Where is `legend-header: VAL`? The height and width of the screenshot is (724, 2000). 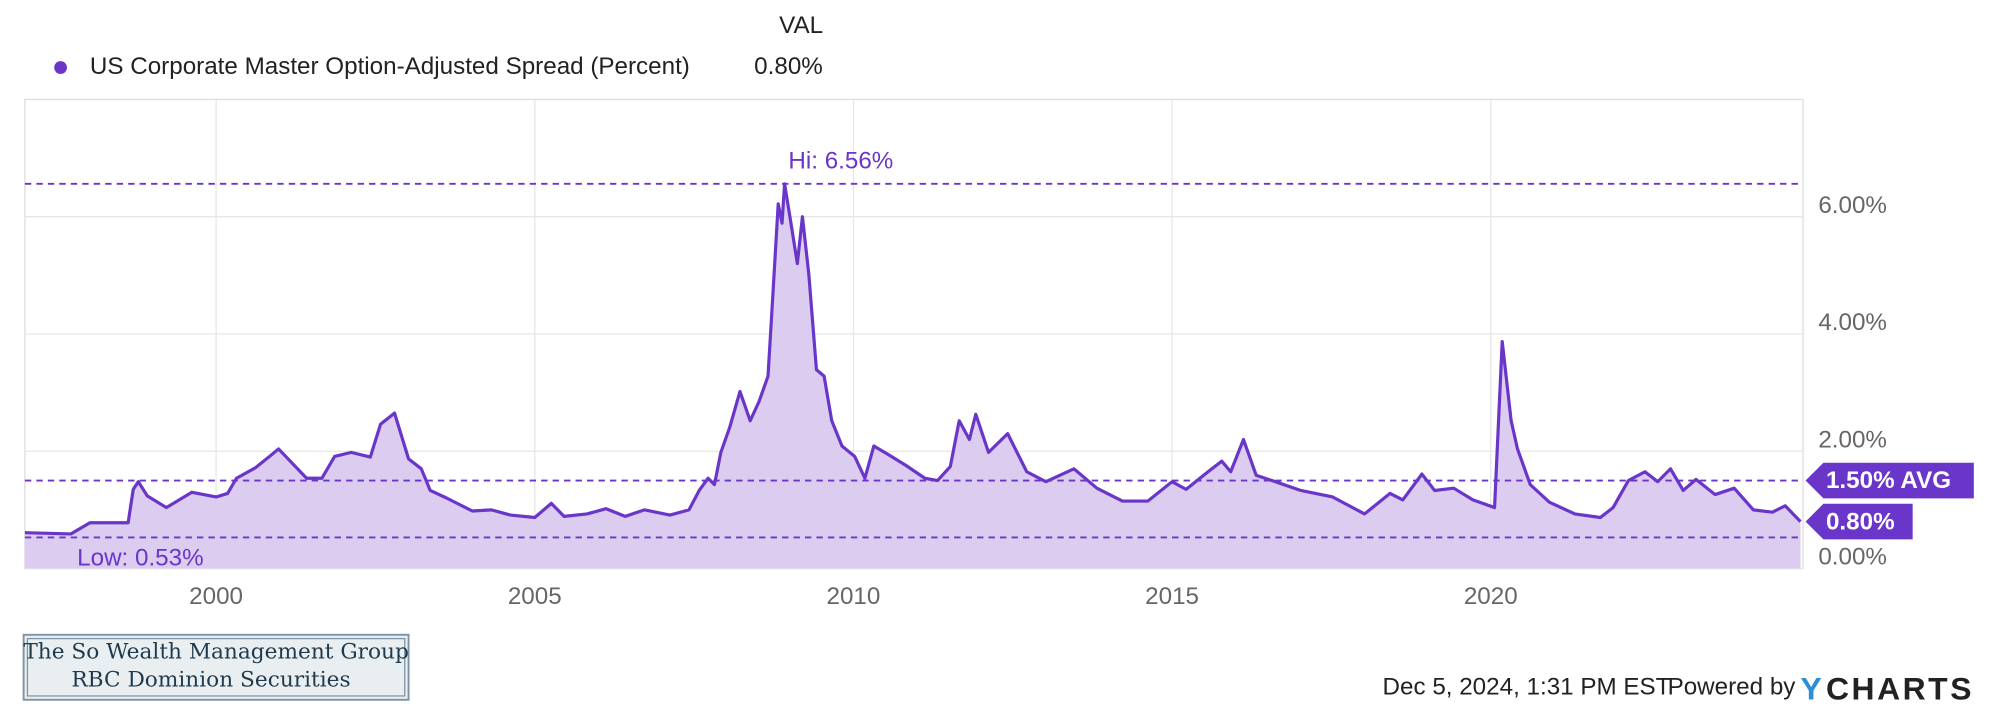
legend-header: VAL is located at coordinates (801, 25).